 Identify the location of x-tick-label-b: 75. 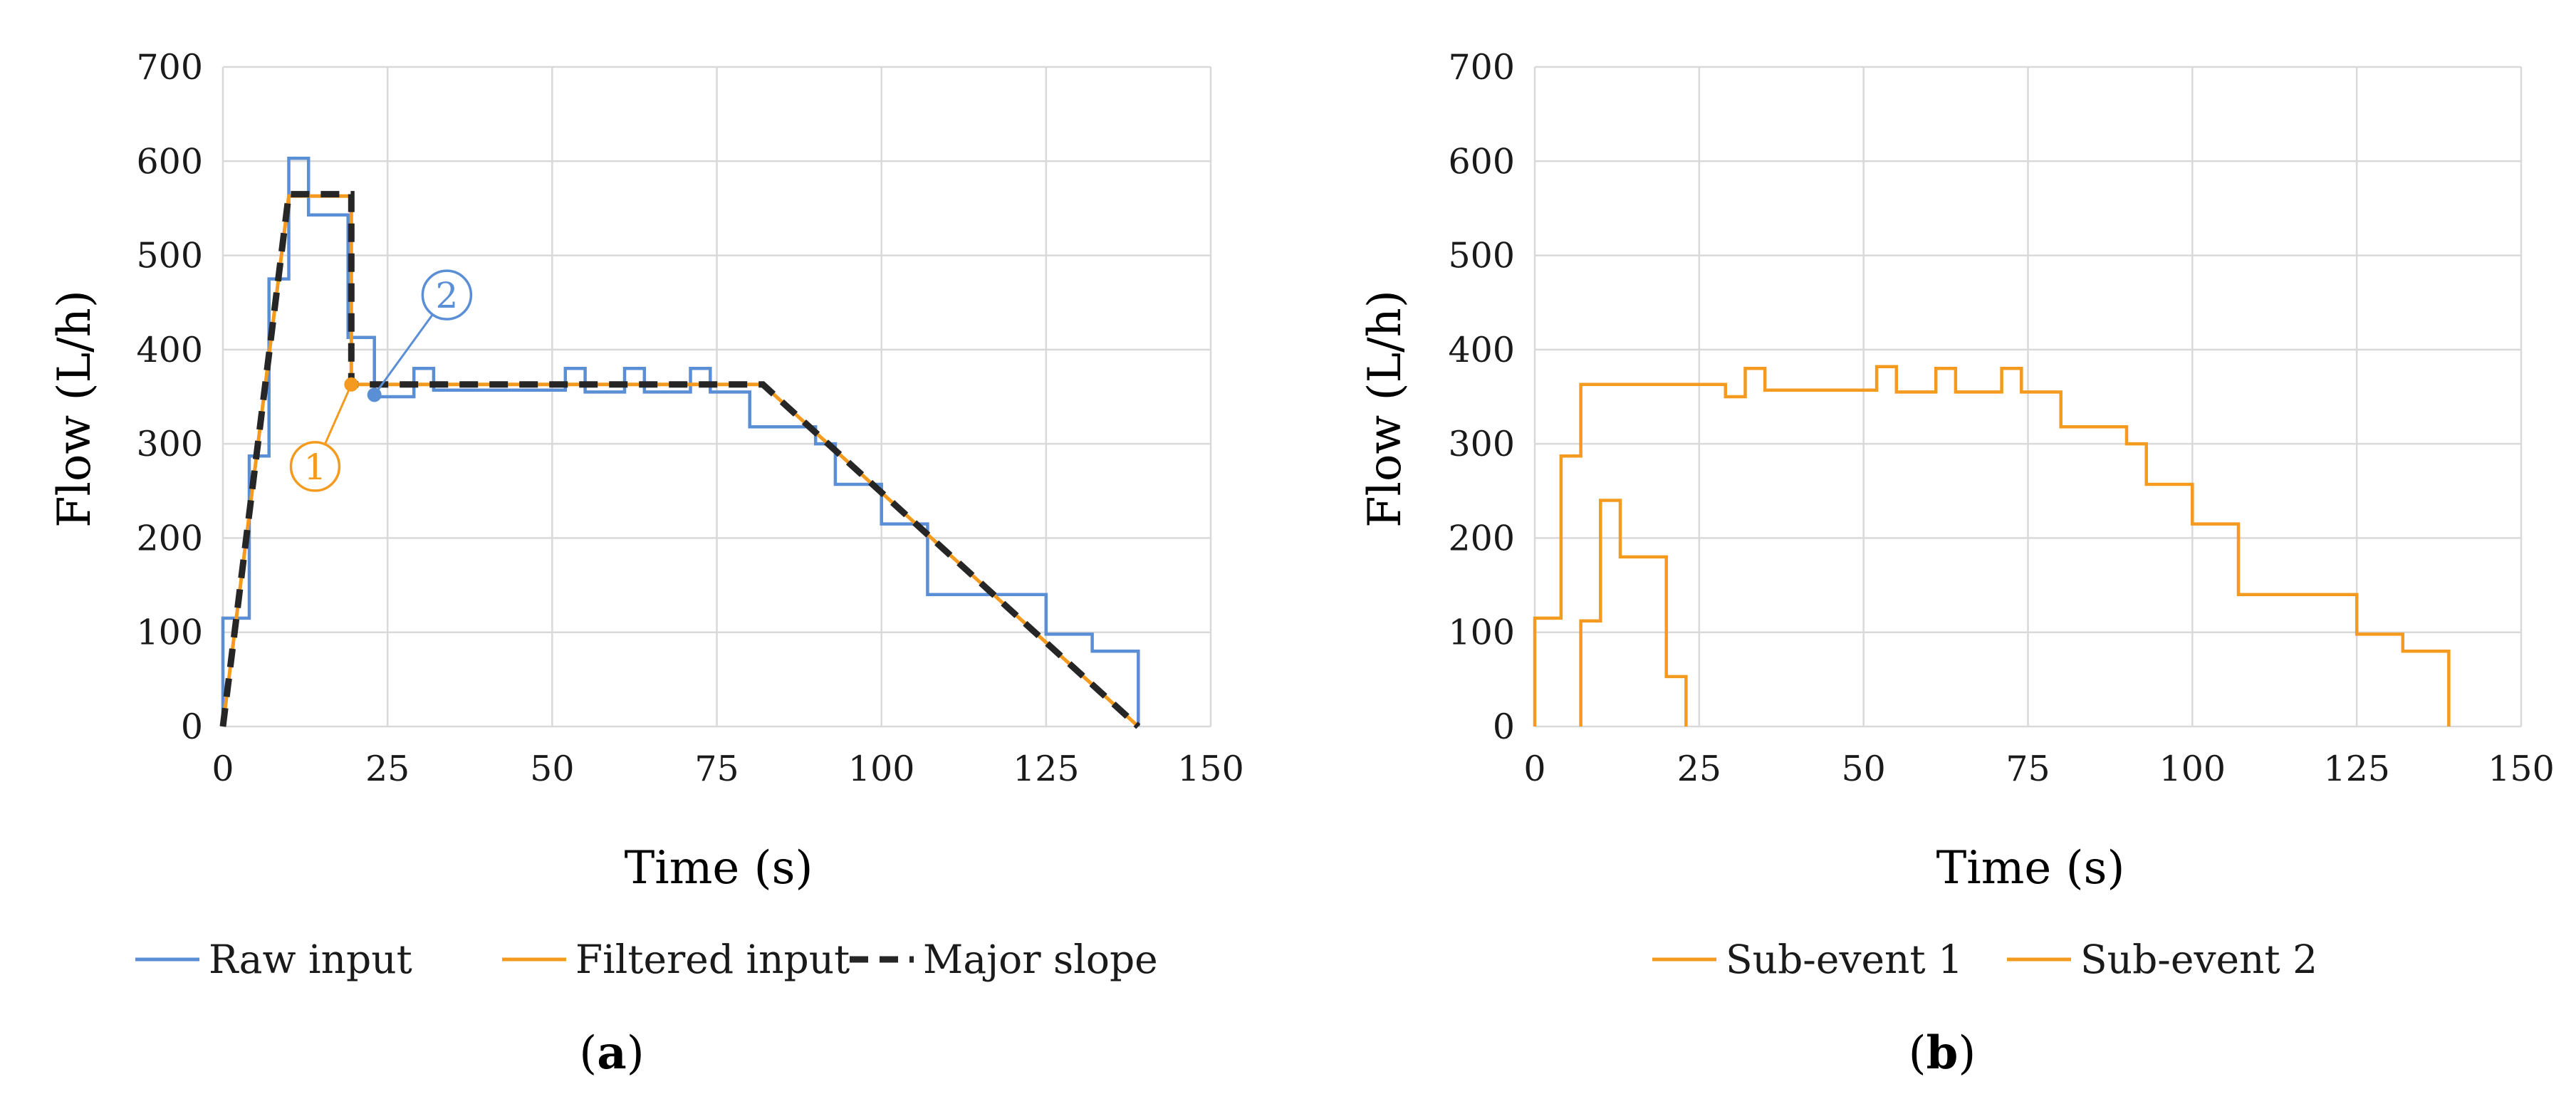
(2028, 769).